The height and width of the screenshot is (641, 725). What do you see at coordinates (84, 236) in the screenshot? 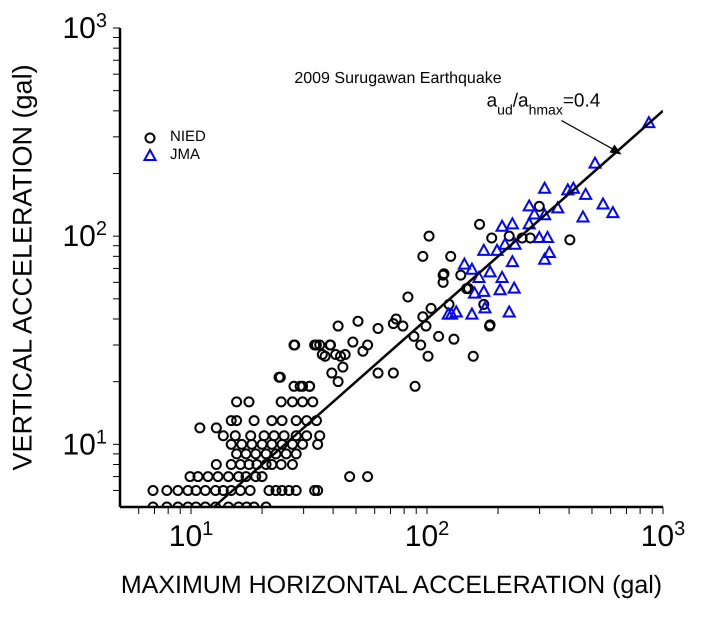
I see `y-tick-label: 10$^{2}$` at bounding box center [84, 236].